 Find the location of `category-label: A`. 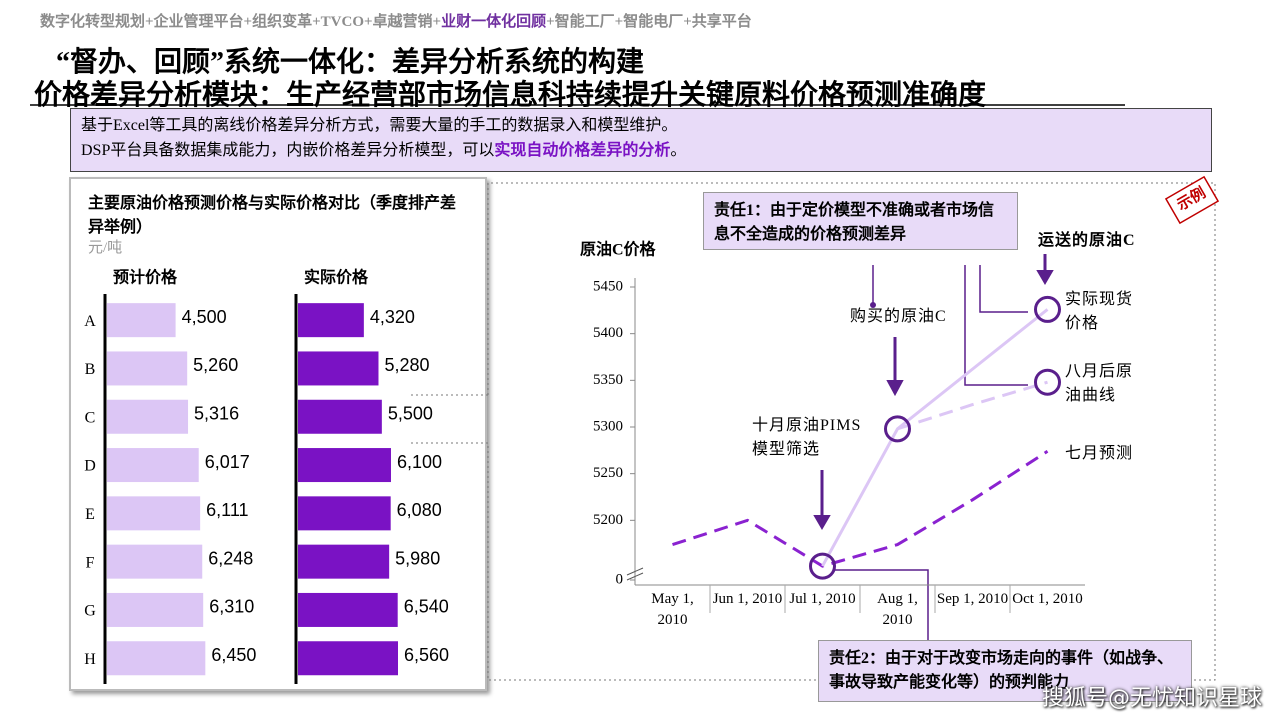

category-label: A is located at coordinates (90, 321).